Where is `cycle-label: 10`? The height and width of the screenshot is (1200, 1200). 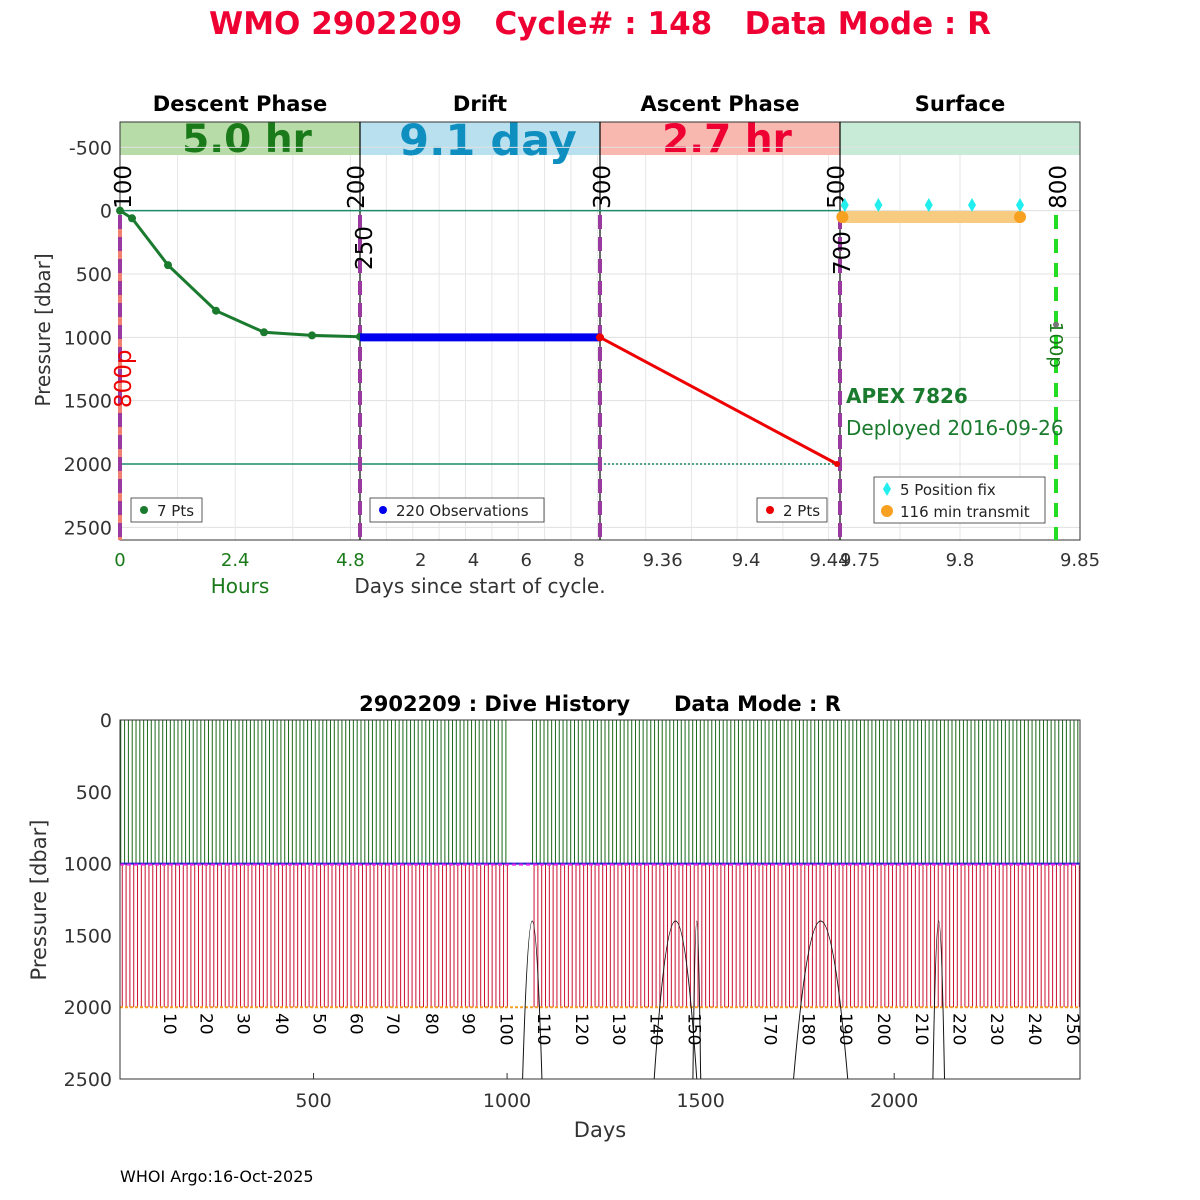 cycle-label: 10 is located at coordinates (169, 1024).